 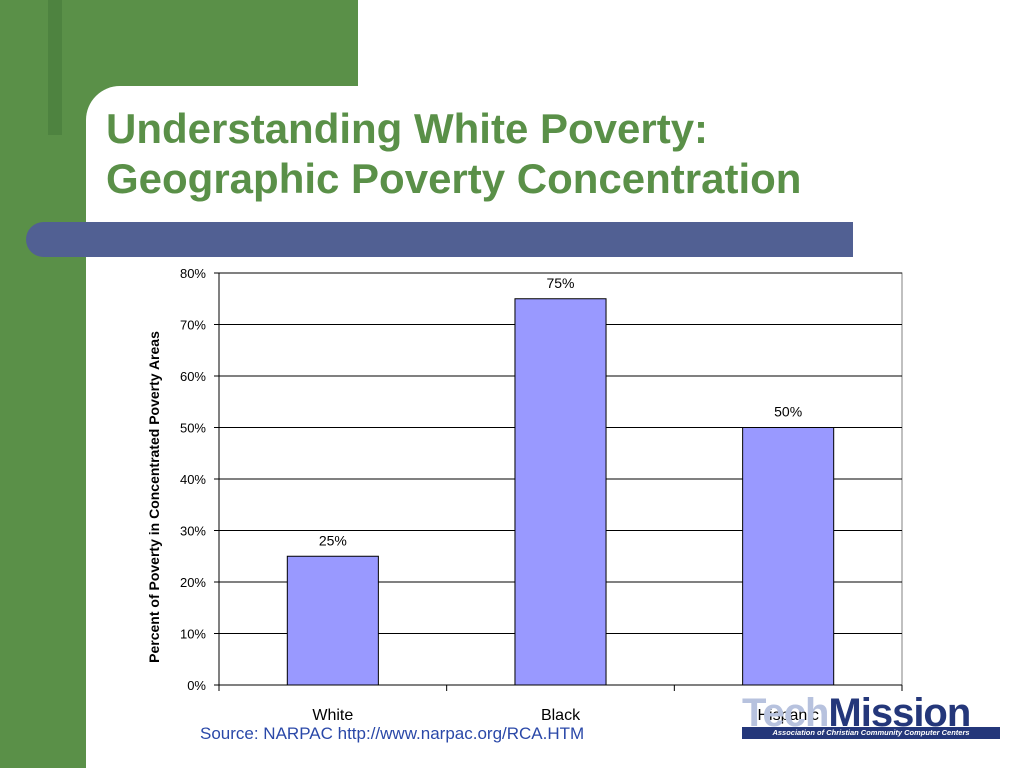 I want to click on top-right-white-area, so click(x=691, y=43).